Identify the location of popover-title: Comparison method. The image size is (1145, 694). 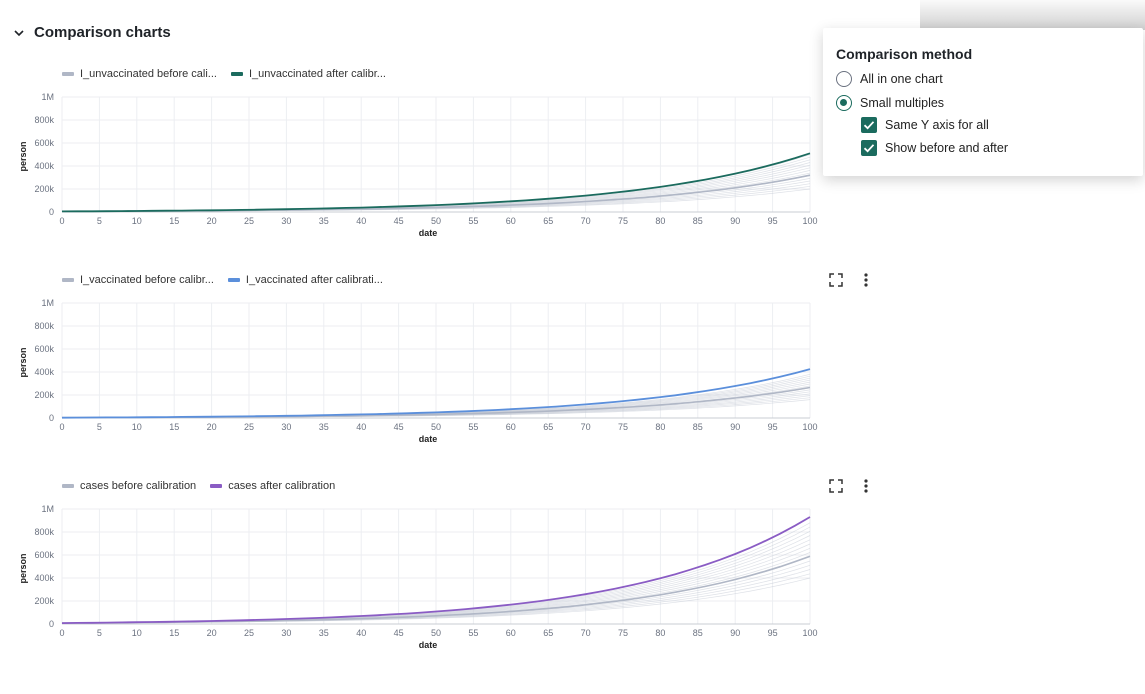
(904, 54).